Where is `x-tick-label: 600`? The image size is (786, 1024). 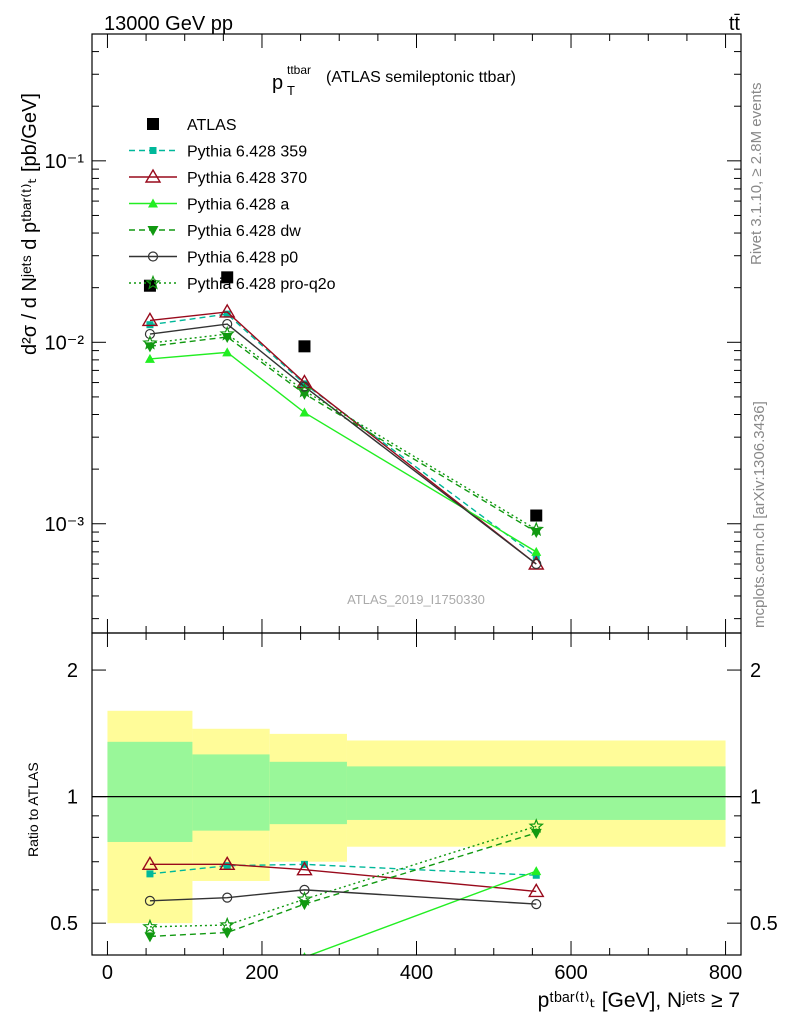 x-tick-label: 600 is located at coordinates (570, 973).